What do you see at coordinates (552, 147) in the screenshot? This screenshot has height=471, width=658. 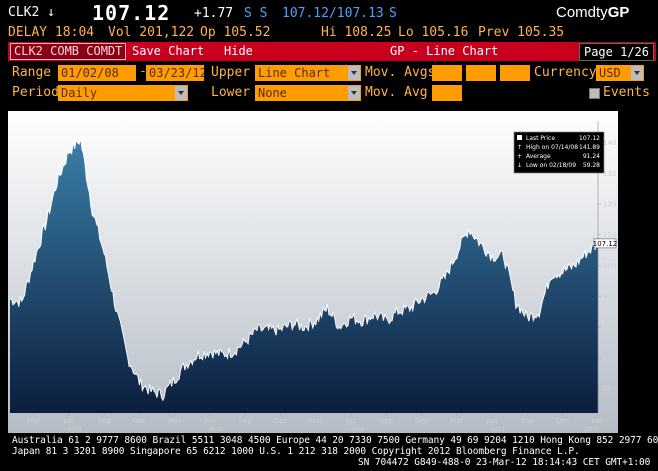 I see `legend-high-label: High on 07/14/08` at bounding box center [552, 147].